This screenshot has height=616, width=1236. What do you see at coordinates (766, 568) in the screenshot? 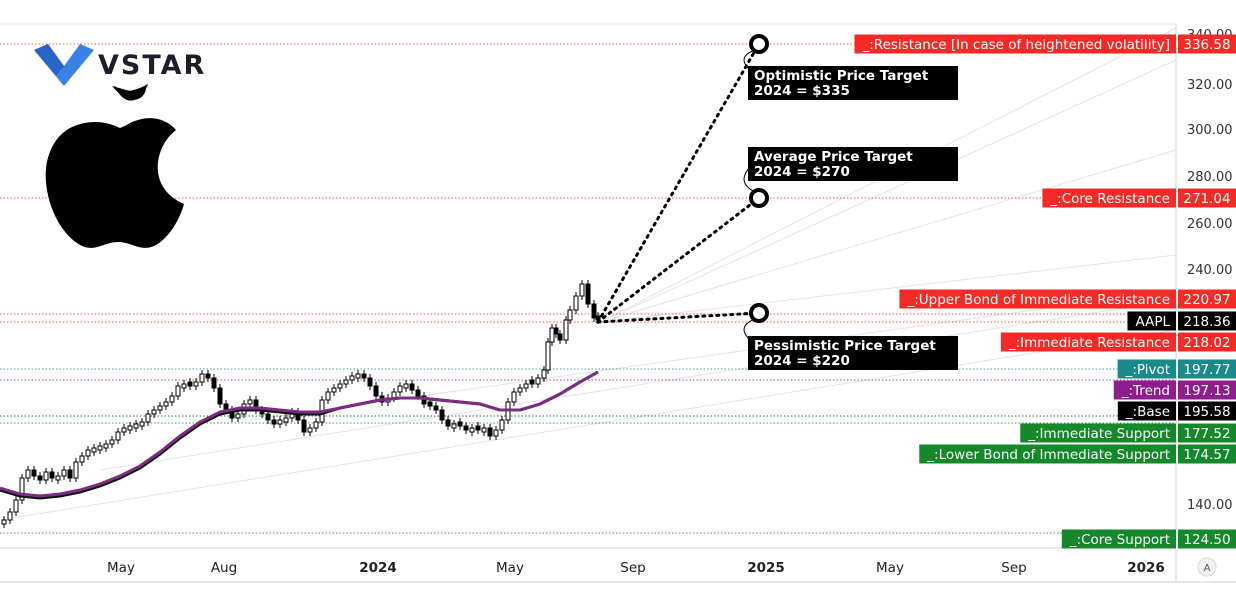
I see `x-tick-label: 2025` at bounding box center [766, 568].